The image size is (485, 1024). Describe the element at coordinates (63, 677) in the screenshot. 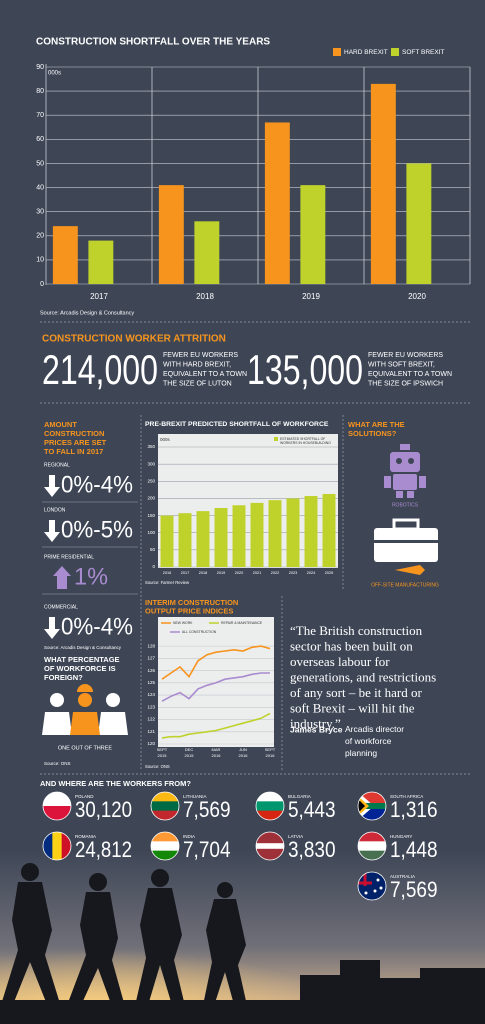

I see `text-line: FOREIGN?` at that location.